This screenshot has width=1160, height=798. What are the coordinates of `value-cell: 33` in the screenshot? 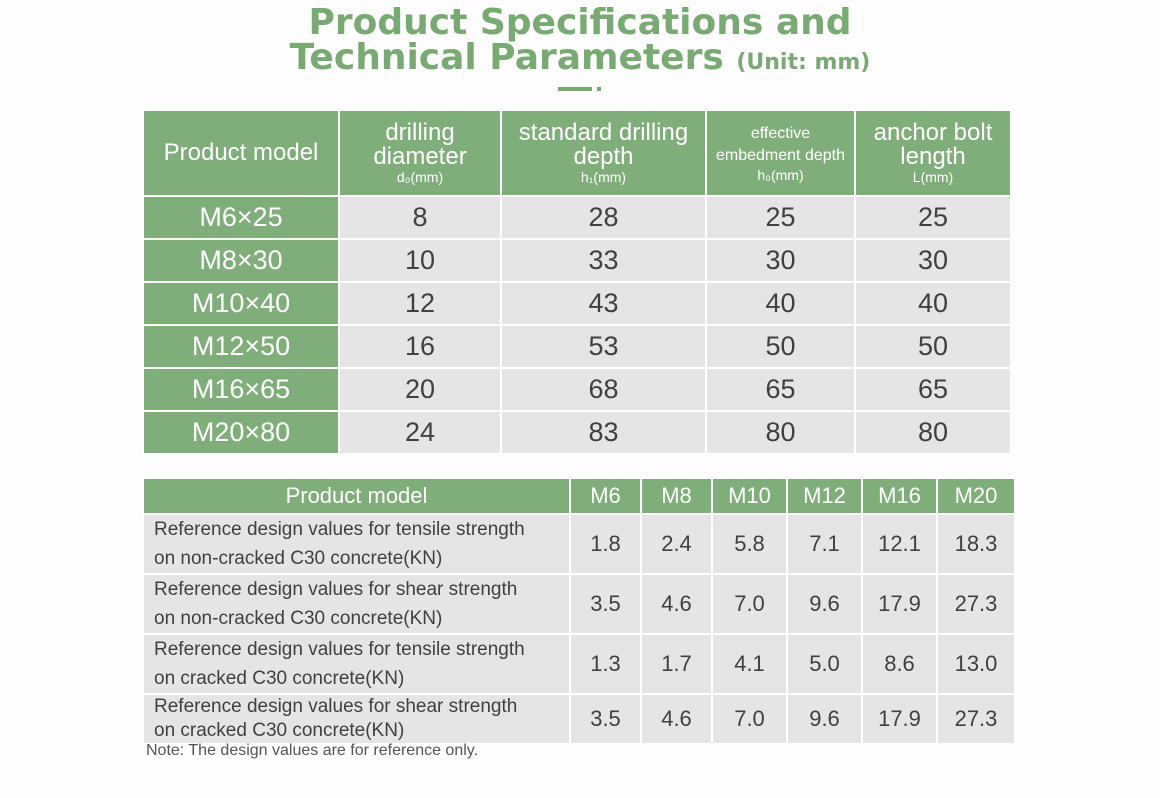 It's located at (603, 260).